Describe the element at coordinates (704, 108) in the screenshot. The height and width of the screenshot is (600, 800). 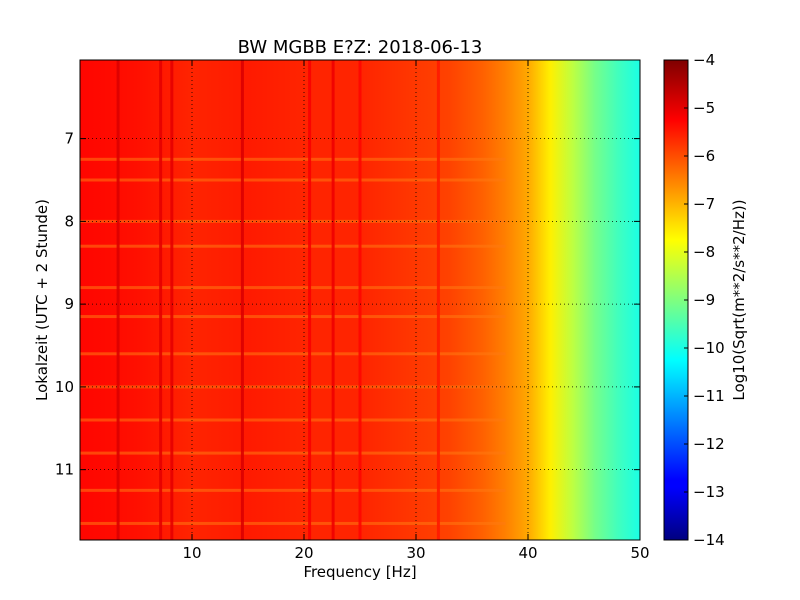
I see `colorbar-tick-label: −5` at that location.